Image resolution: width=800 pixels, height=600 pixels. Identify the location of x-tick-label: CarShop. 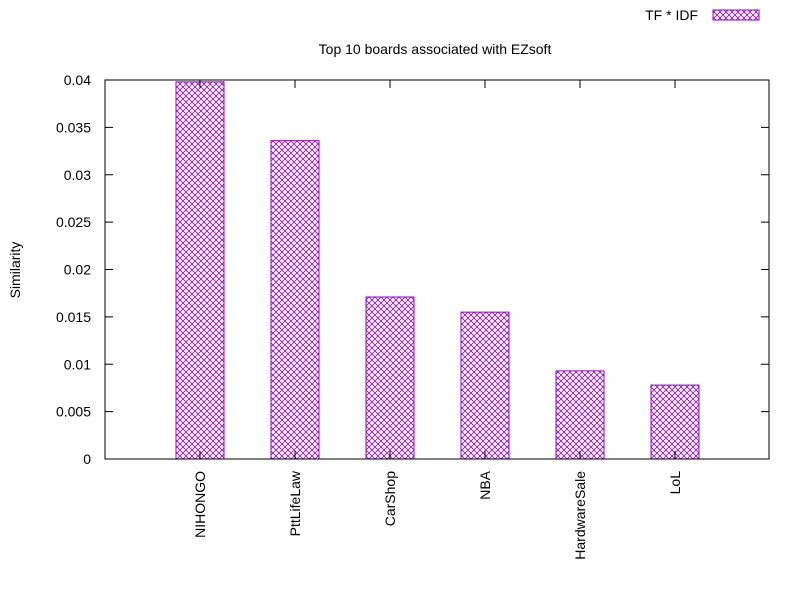
(390, 498).